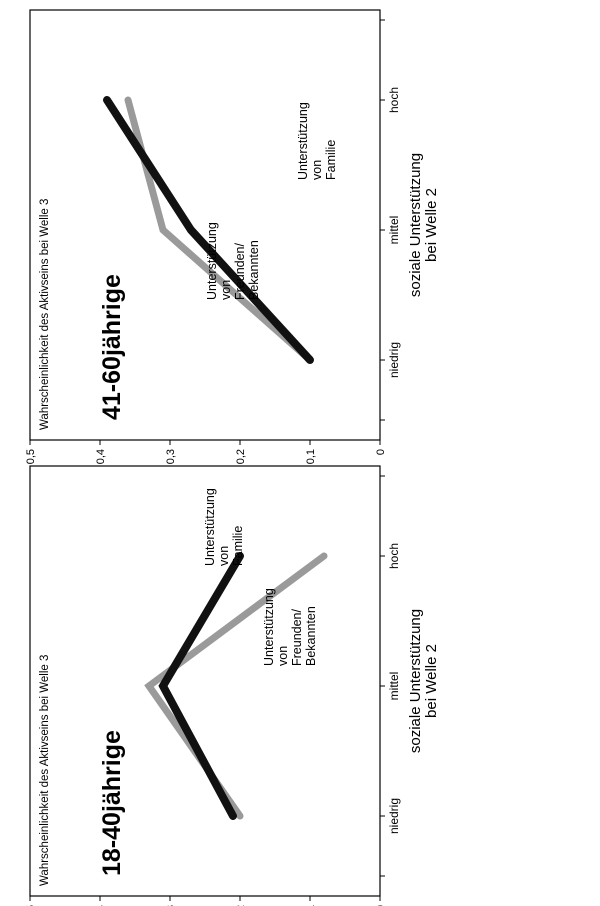  I want to click on series-line-familie, so click(201, 686).